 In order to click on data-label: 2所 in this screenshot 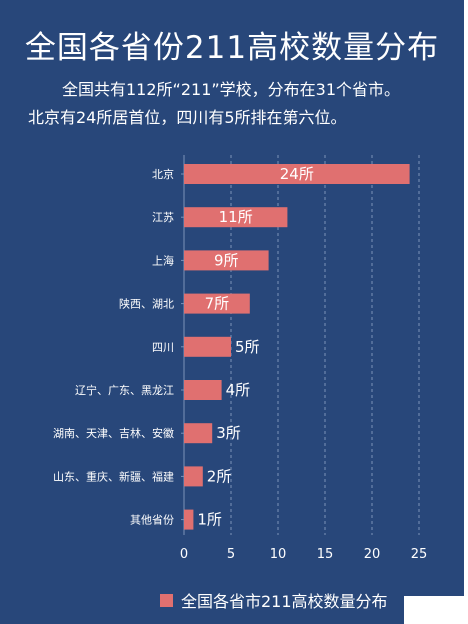, I will do `click(219, 476)`.